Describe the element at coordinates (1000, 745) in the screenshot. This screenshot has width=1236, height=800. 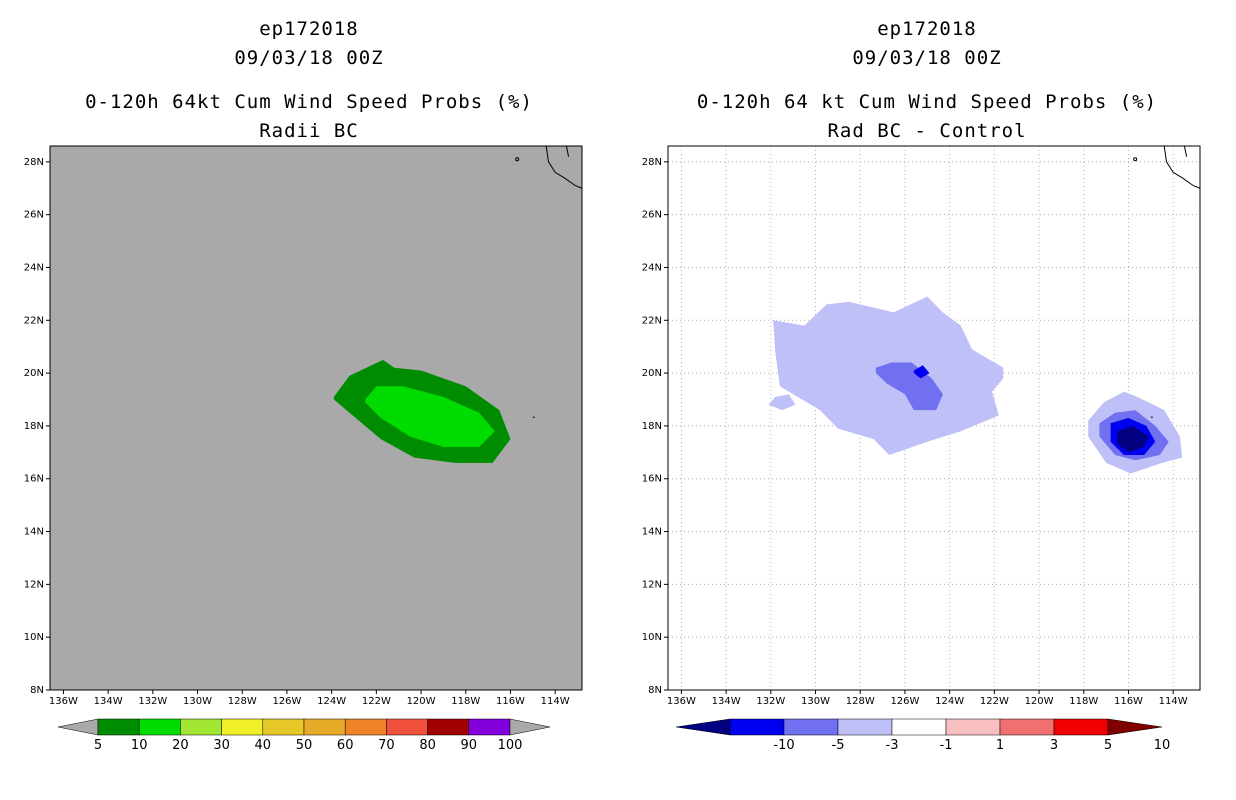
I see `colorbar-label: 1` at that location.